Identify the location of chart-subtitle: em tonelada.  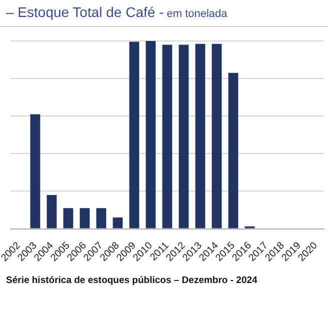
(197, 14).